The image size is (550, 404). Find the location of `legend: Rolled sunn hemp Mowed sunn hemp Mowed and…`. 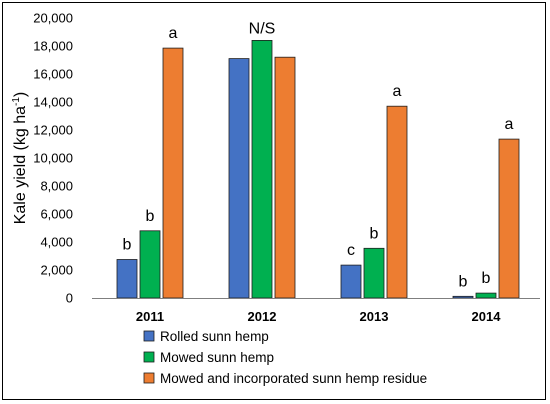

legend: Rolled sunn hemp Mowed sunn hemp Mowed and… is located at coordinates (285, 357).